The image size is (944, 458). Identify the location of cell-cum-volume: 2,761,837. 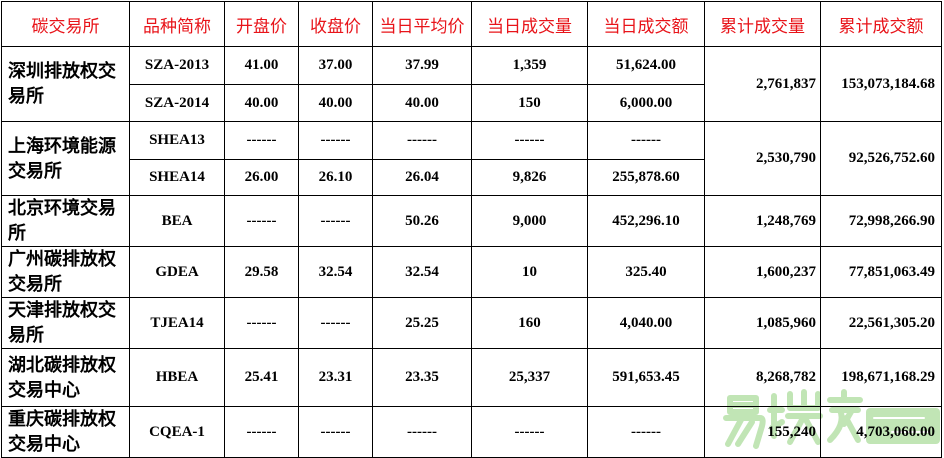
(762, 84).